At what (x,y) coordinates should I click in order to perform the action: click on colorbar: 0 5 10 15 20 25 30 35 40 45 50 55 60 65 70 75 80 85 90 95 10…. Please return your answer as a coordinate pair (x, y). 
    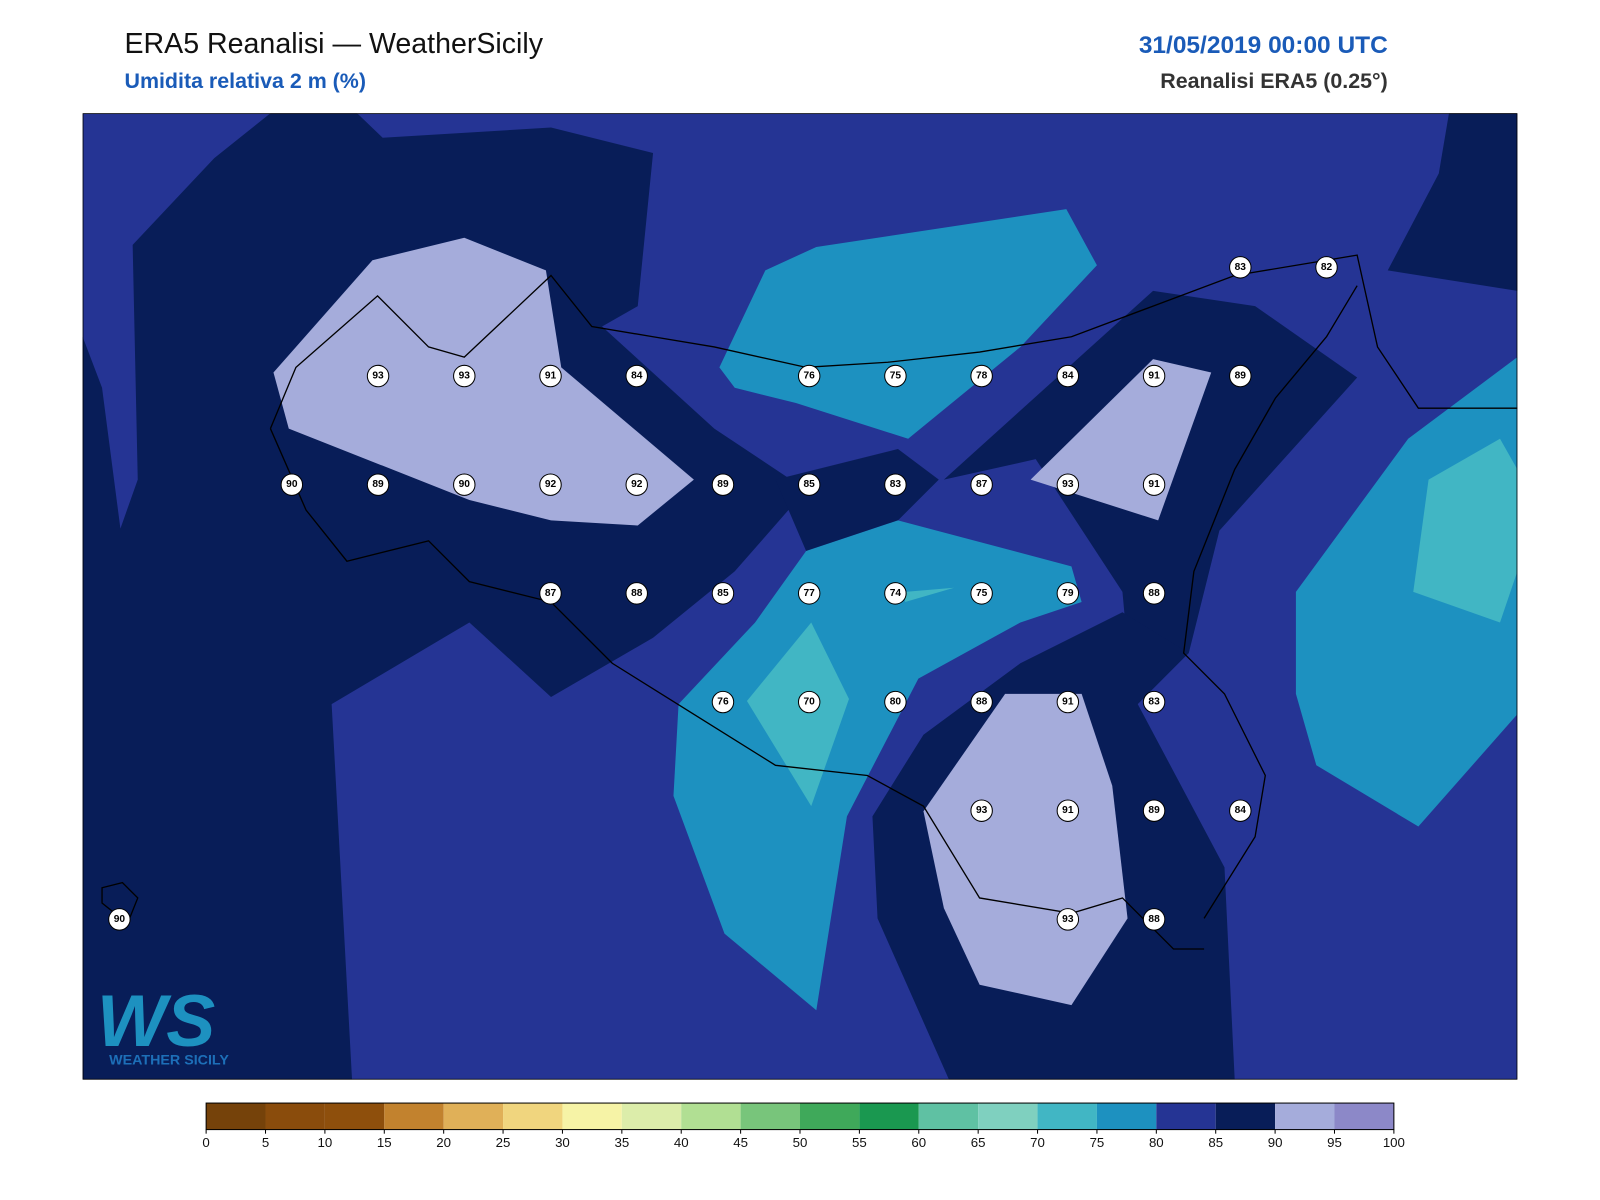
    Looking at the image, I should click on (803, 1126).